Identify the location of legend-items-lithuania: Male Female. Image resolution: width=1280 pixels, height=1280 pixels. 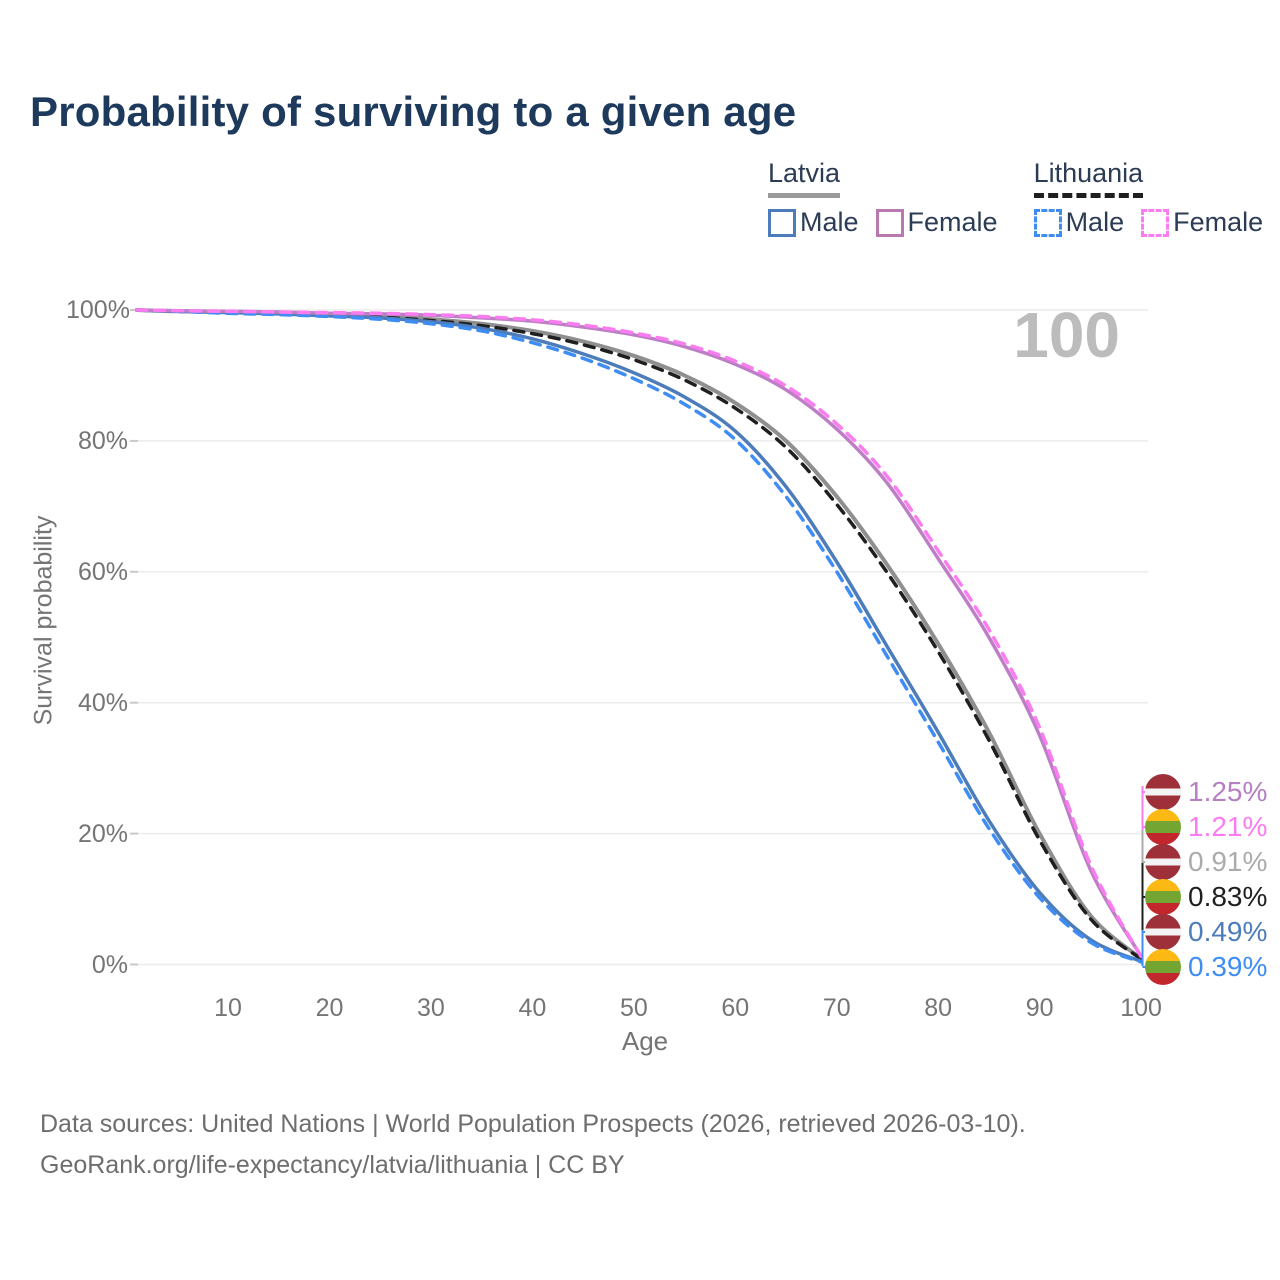
(1148, 222).